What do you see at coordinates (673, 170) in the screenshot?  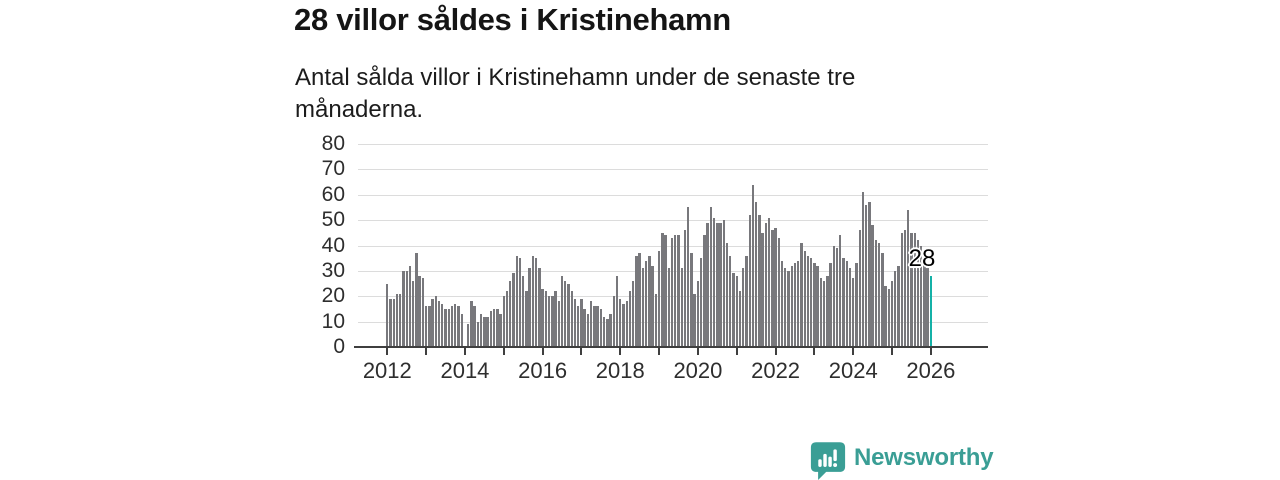 I see `gridline` at bounding box center [673, 170].